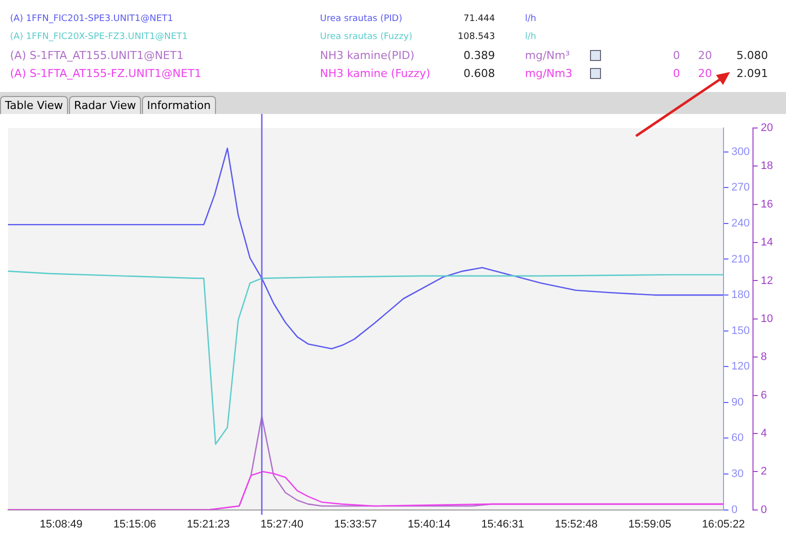  I want to click on text: (A) S-1FTA_AT155.UNIT1@NET1, so click(97, 55).